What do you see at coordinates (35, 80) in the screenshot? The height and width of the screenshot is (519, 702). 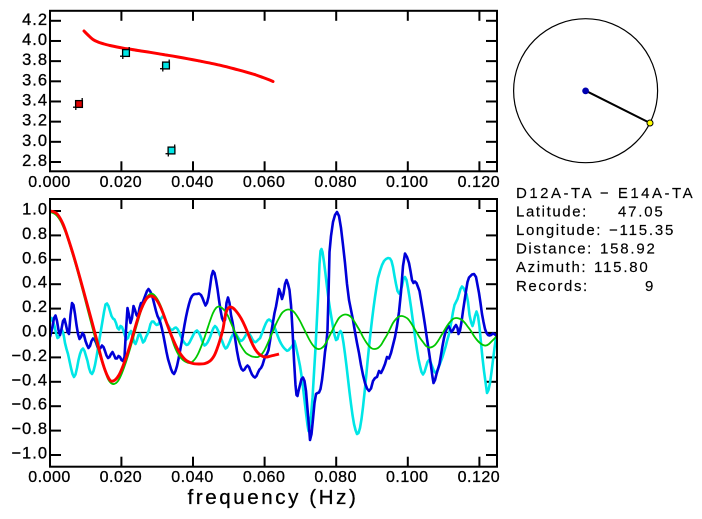 I see `svg-text: 3.6` at bounding box center [35, 80].